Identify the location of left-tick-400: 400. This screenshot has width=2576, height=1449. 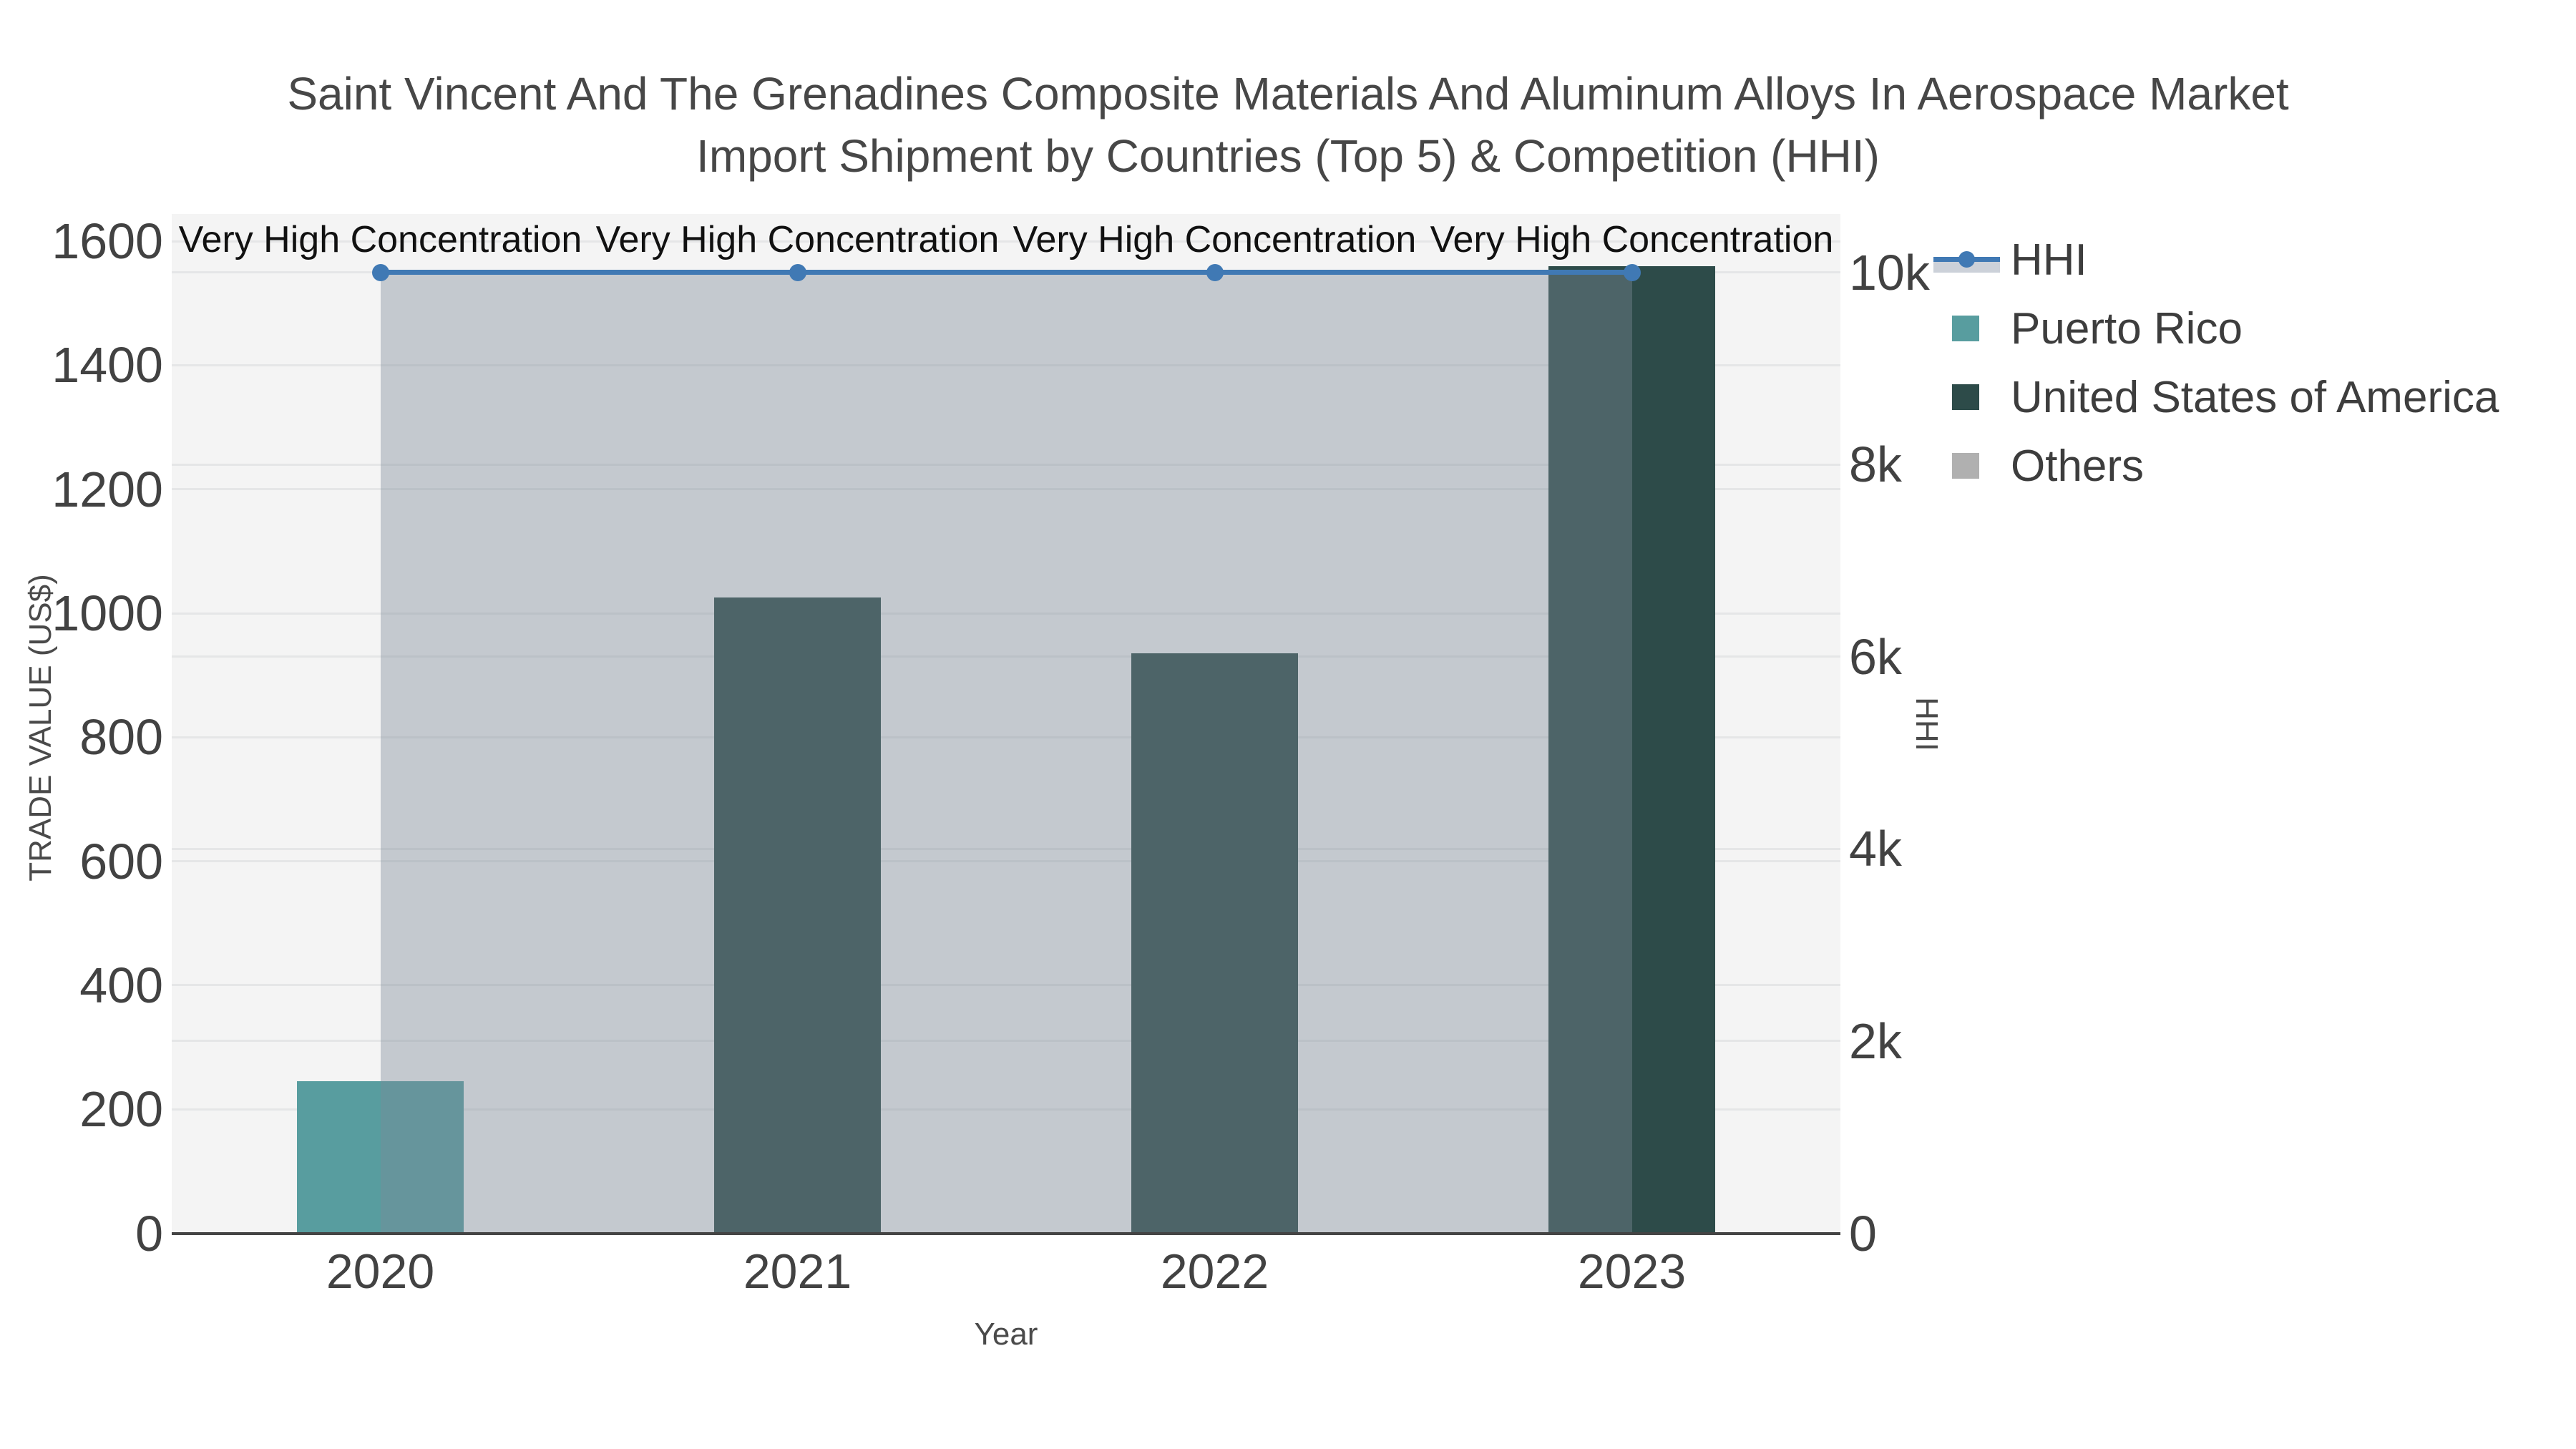
(121, 985).